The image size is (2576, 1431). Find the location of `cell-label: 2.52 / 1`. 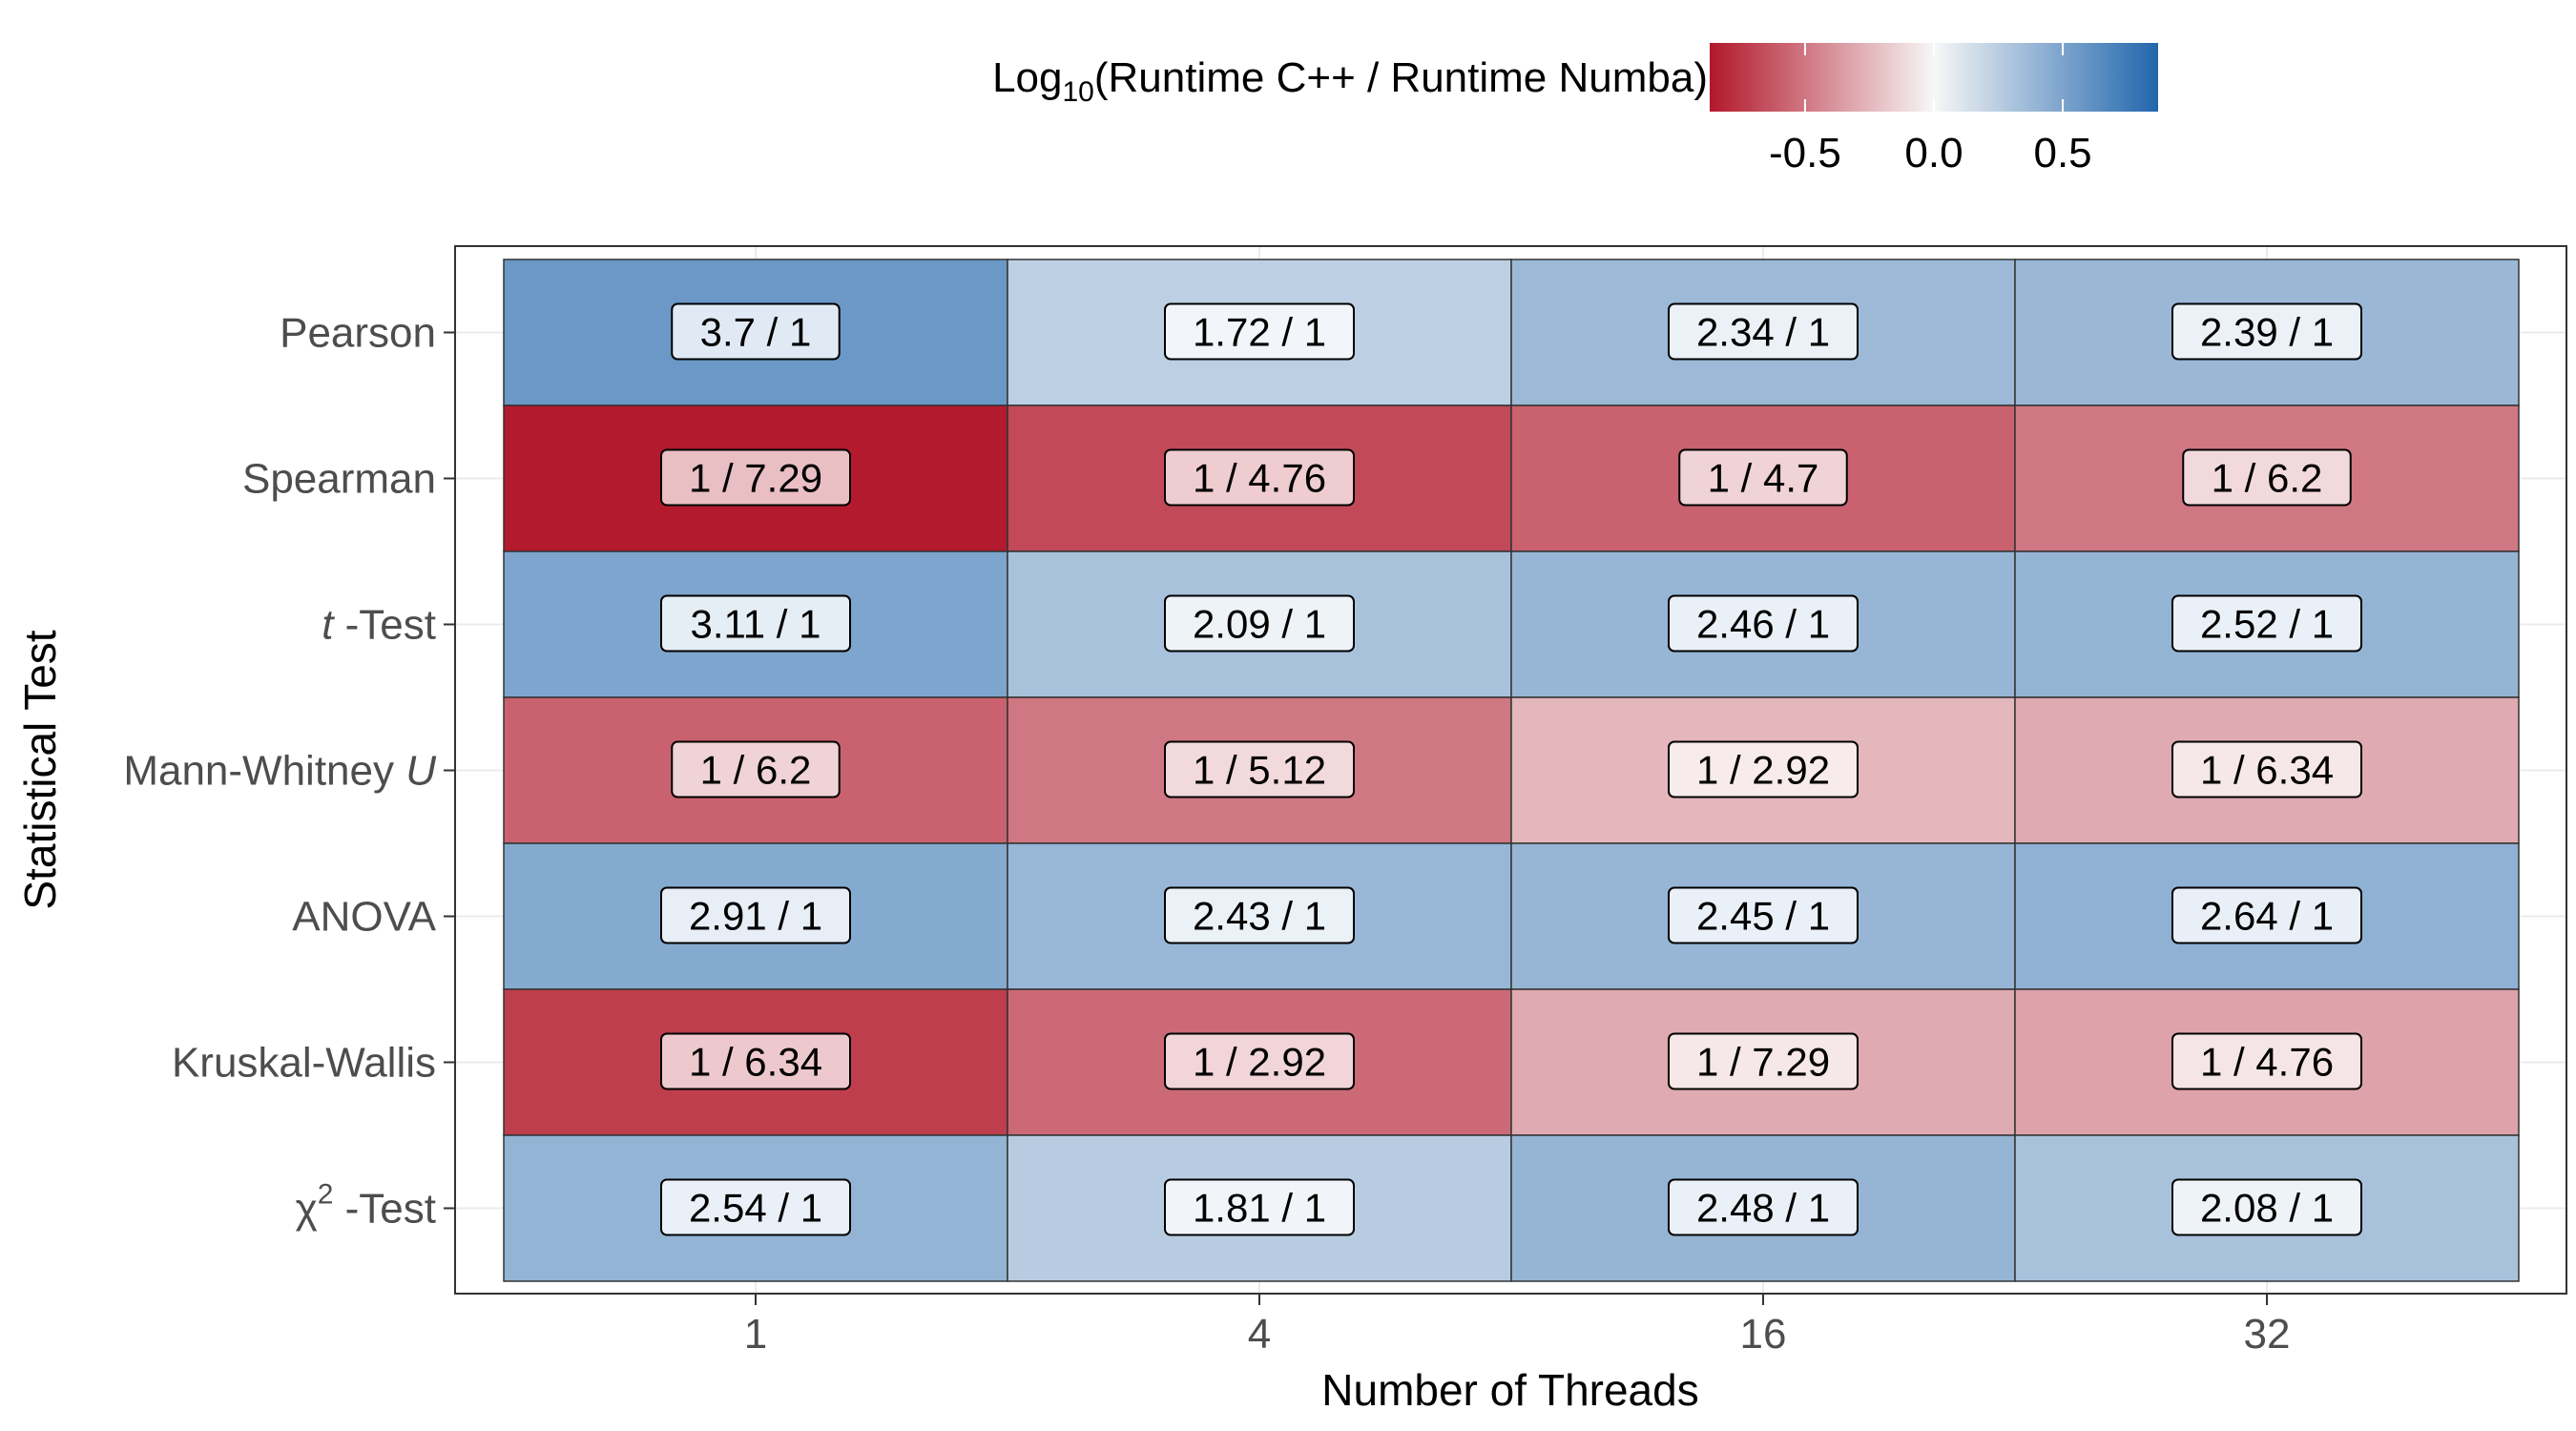

cell-label: 2.52 / 1 is located at coordinates (2267, 624).